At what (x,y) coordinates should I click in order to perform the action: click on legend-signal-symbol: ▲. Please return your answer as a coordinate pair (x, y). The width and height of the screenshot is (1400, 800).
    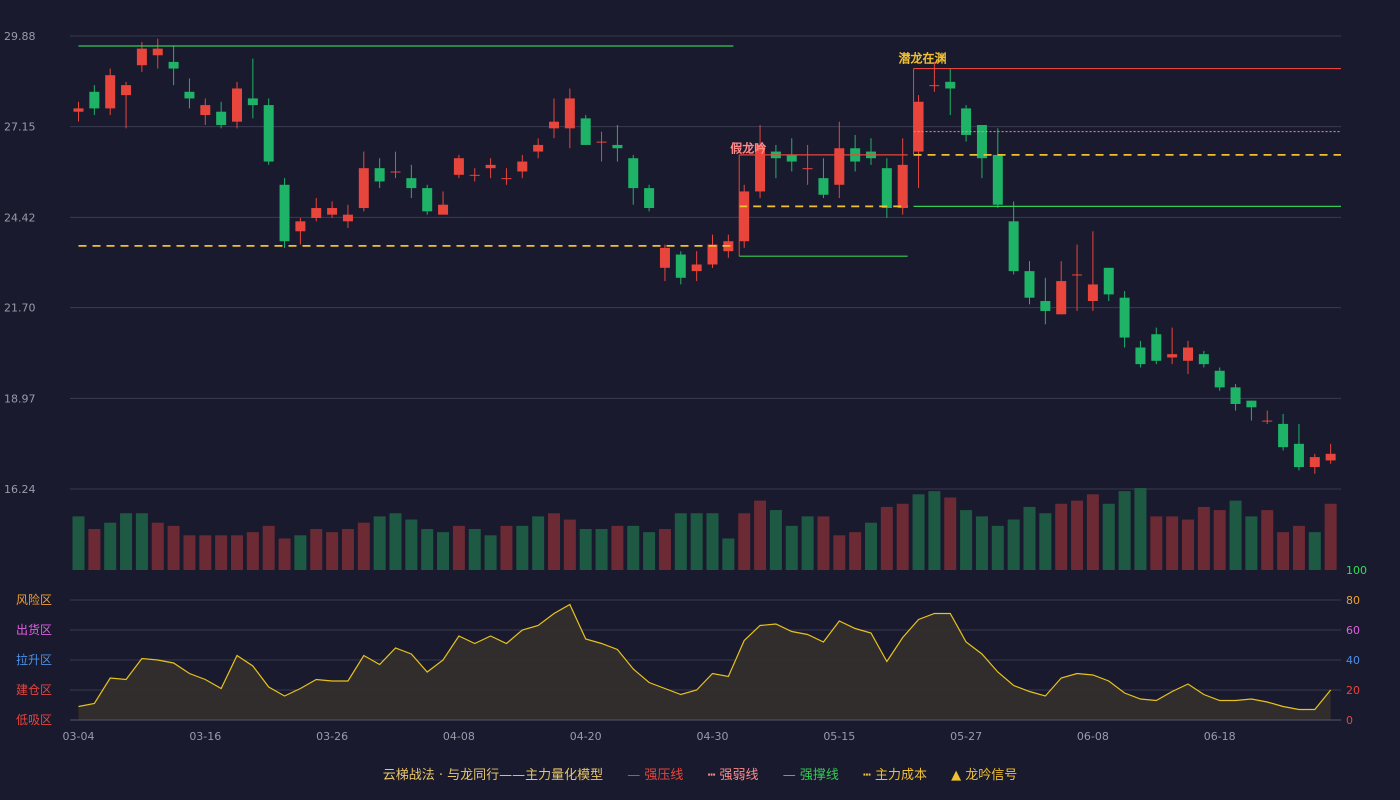
    Looking at the image, I should click on (956, 775).